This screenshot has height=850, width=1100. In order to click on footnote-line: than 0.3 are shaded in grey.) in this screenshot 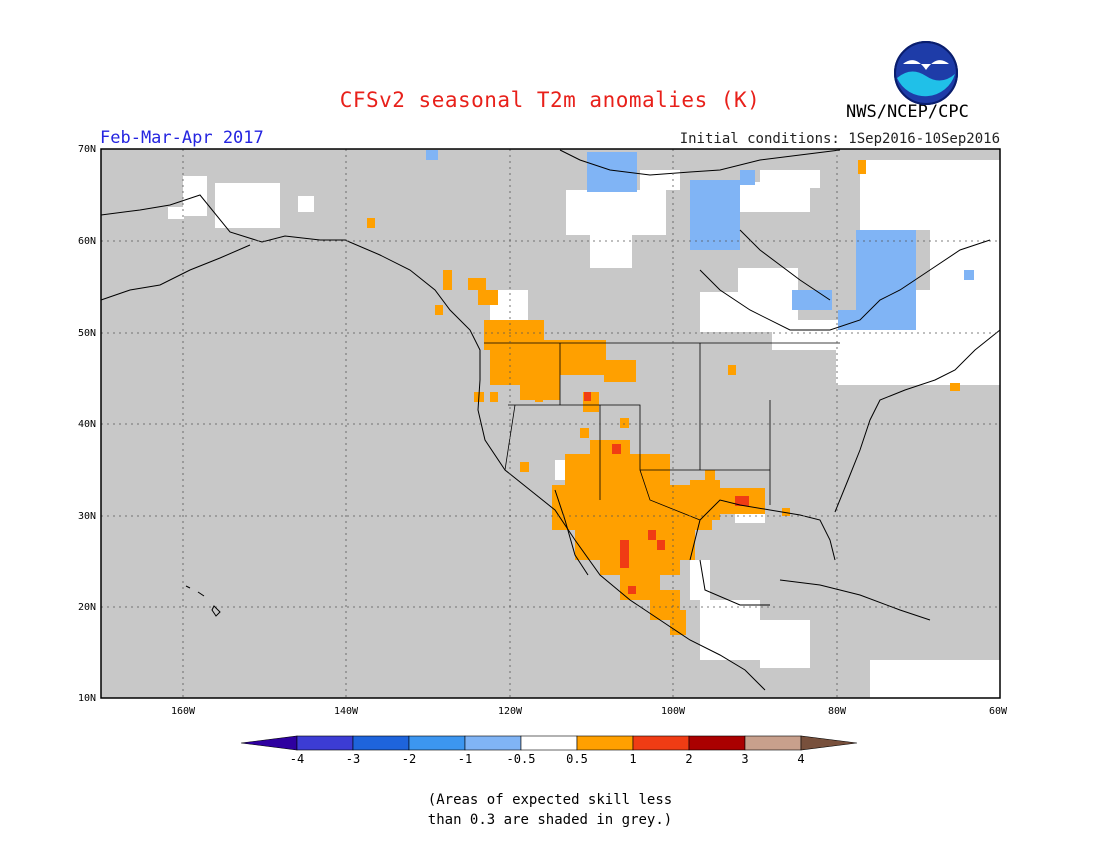, I will do `click(550, 820)`.